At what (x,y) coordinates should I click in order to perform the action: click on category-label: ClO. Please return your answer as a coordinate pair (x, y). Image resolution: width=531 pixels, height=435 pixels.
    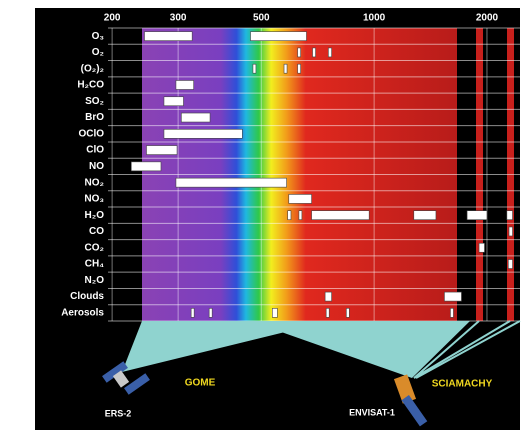
    Looking at the image, I should click on (95, 150).